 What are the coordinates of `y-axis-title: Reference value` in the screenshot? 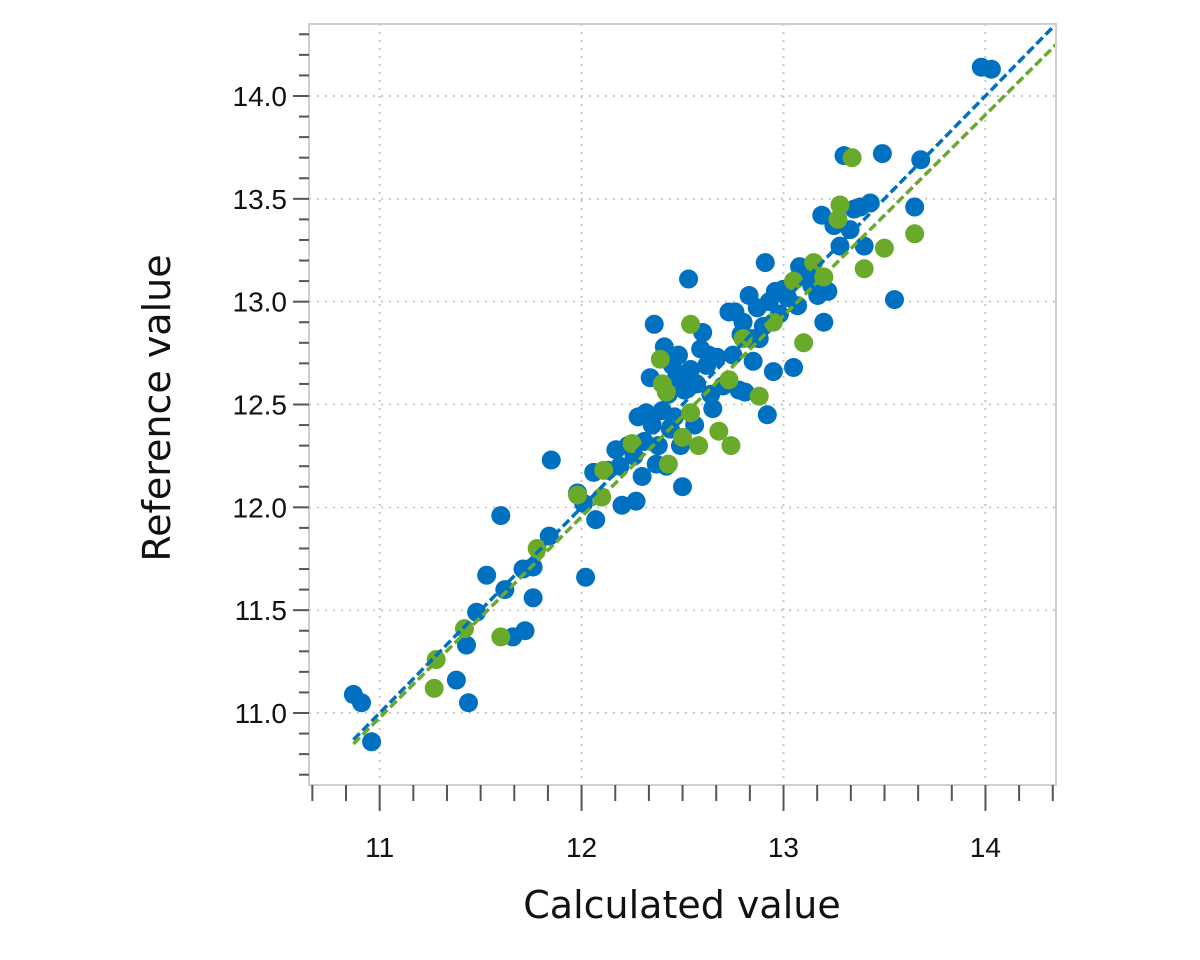 It's located at (157, 407).